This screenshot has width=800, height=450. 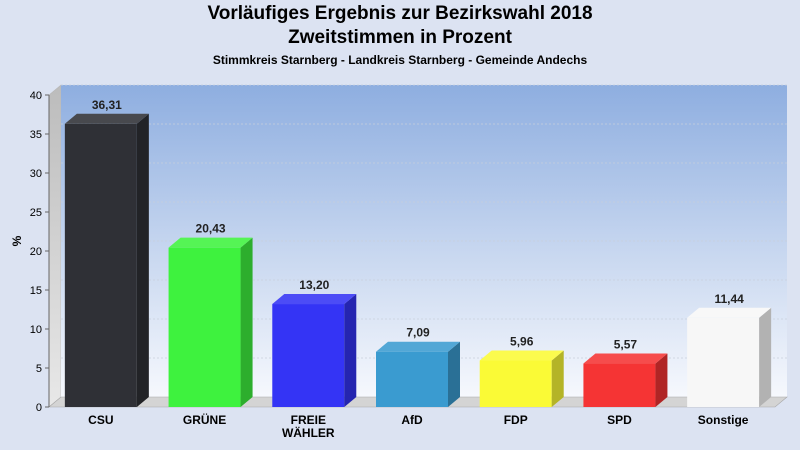 I want to click on y-tick-label: 20, so click(x=36, y=252).